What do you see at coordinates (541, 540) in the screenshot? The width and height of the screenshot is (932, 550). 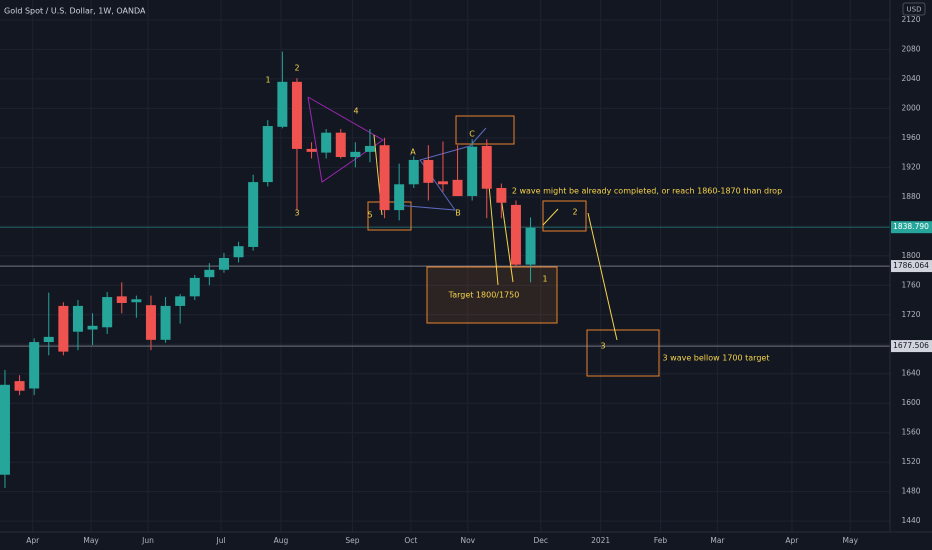 I see `x-tick-label: Dec` at bounding box center [541, 540].